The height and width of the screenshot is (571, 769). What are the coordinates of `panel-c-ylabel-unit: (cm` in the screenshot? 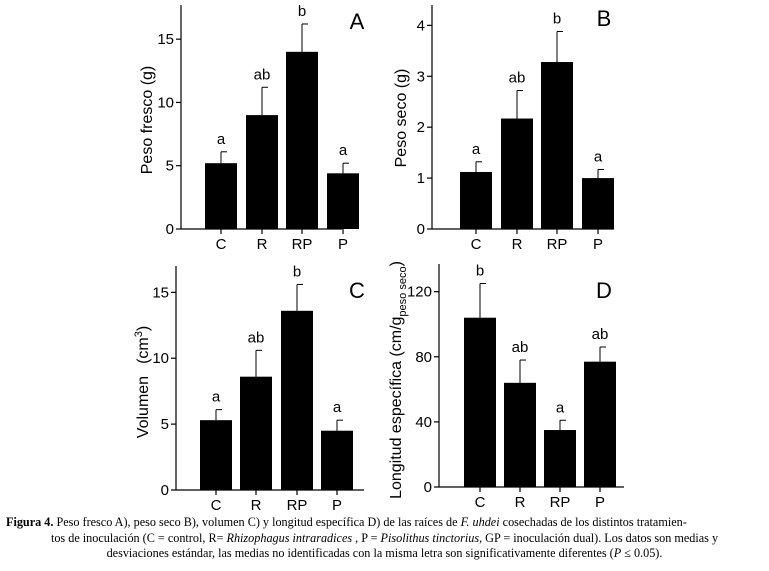 It's located at (143, 350).